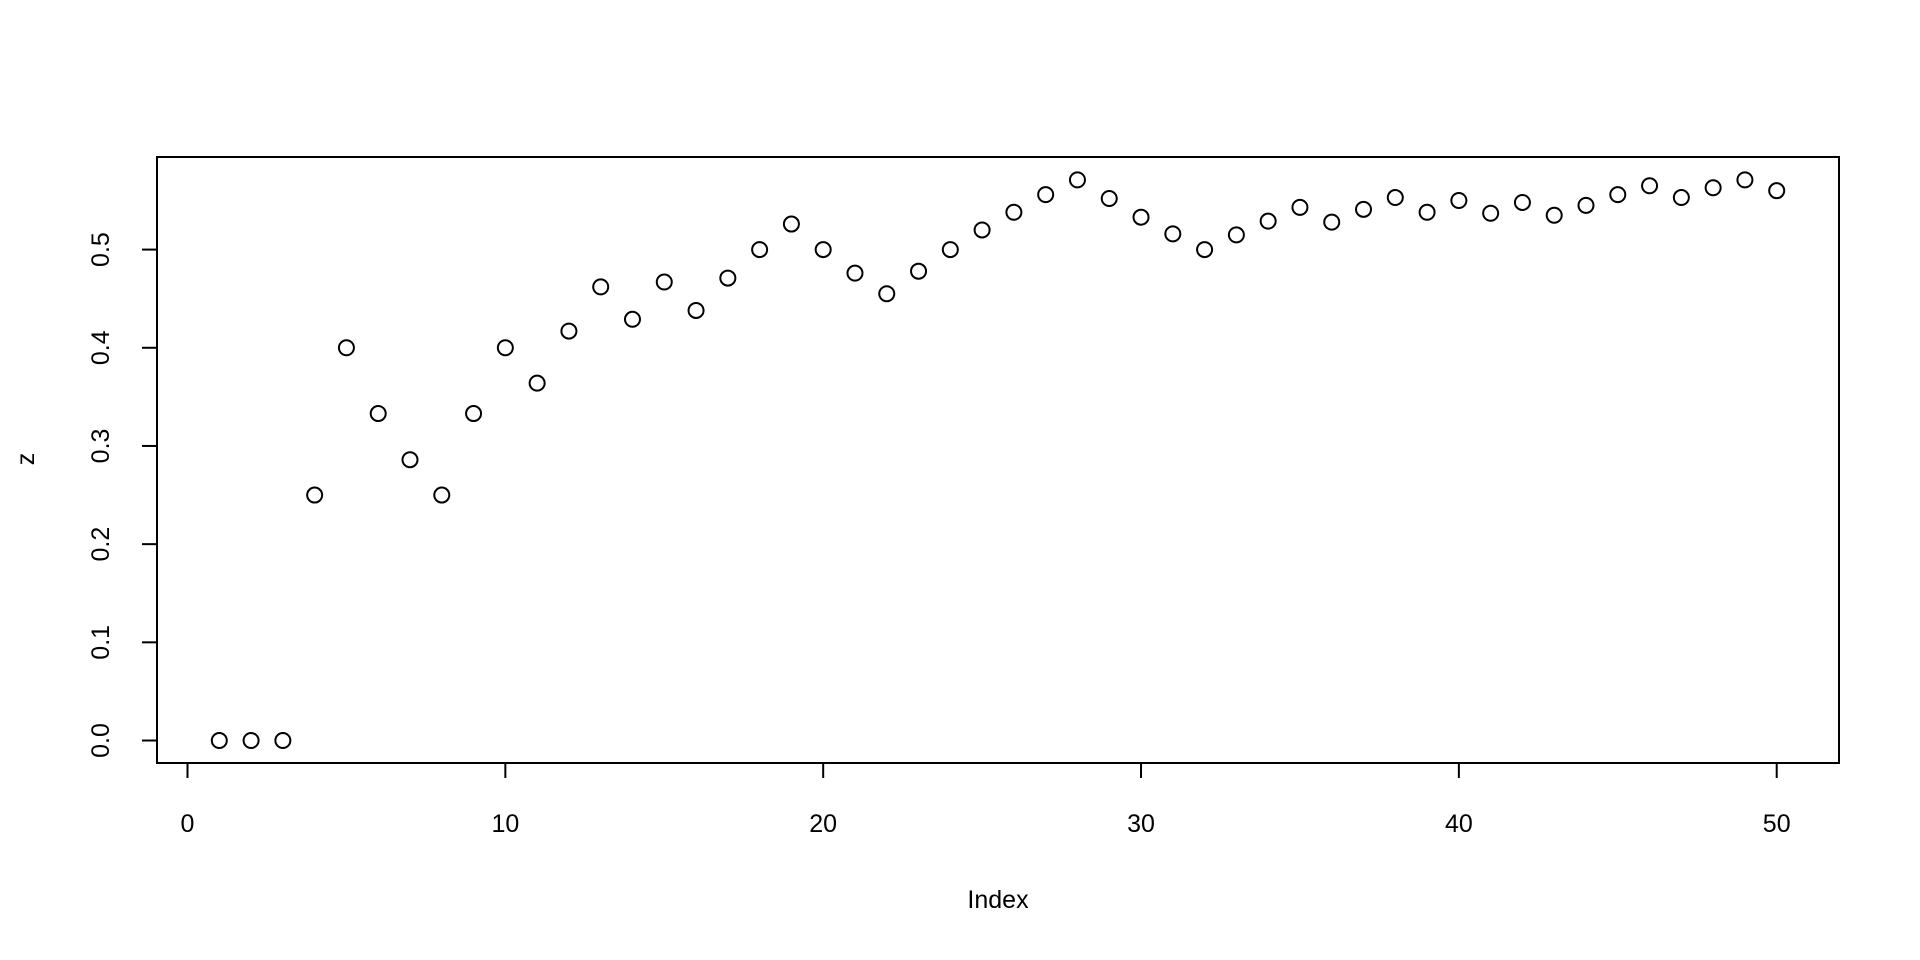  What do you see at coordinates (101, 347) in the screenshot?
I see `y-tick-label: 0.4` at bounding box center [101, 347].